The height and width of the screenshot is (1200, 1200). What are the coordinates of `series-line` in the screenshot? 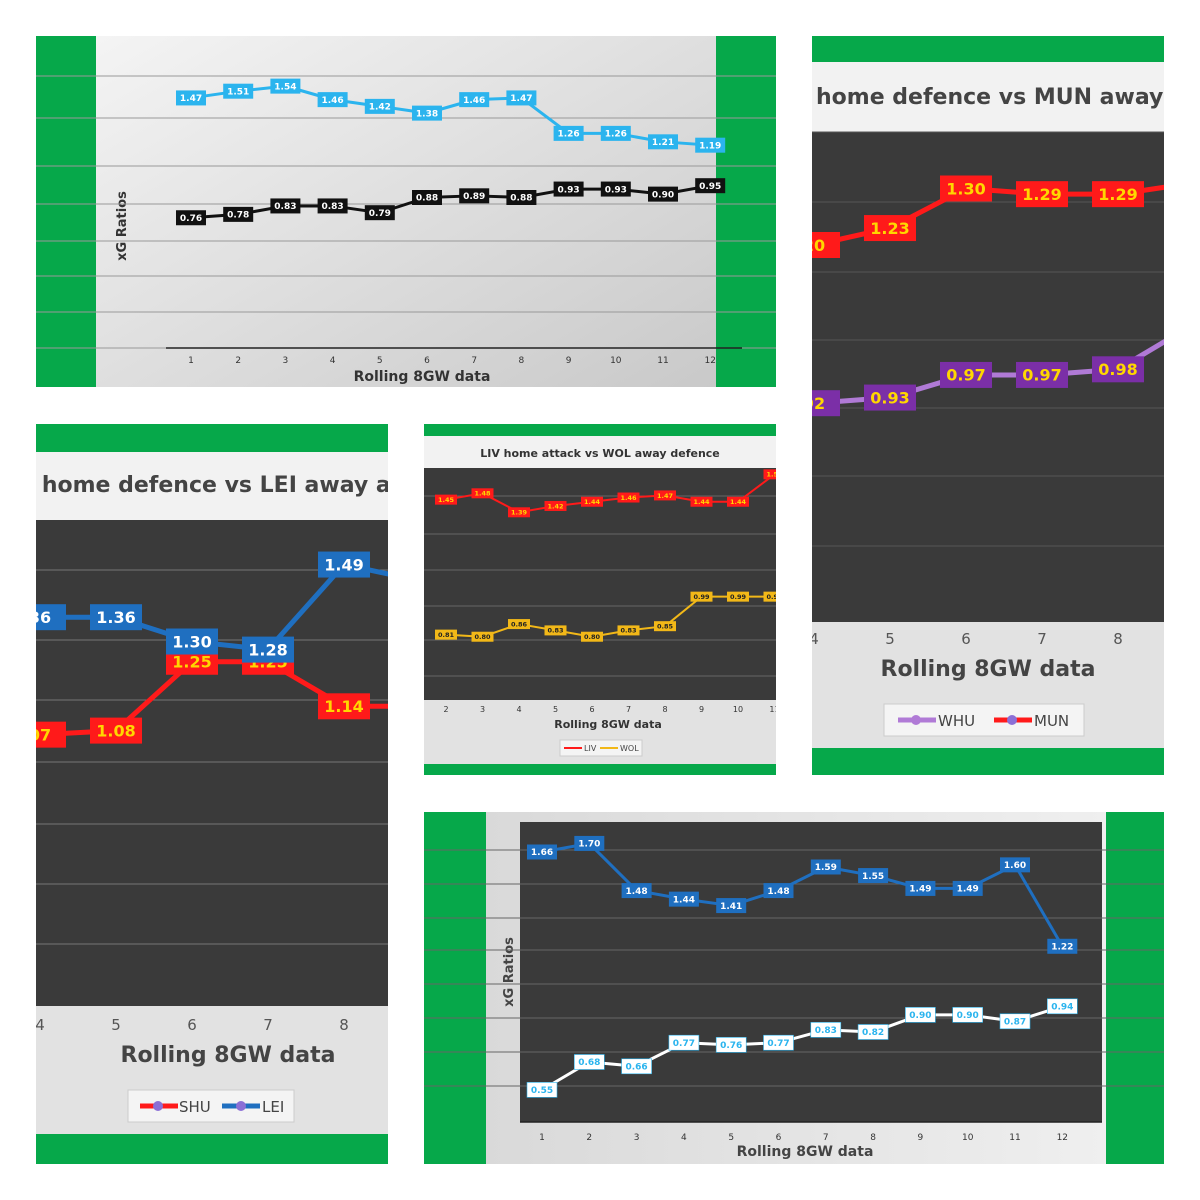 It's located at (610, 493).